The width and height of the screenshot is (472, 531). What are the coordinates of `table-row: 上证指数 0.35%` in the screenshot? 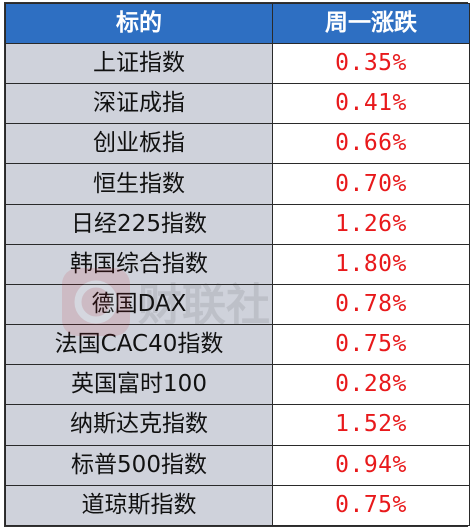 It's located at (237, 63).